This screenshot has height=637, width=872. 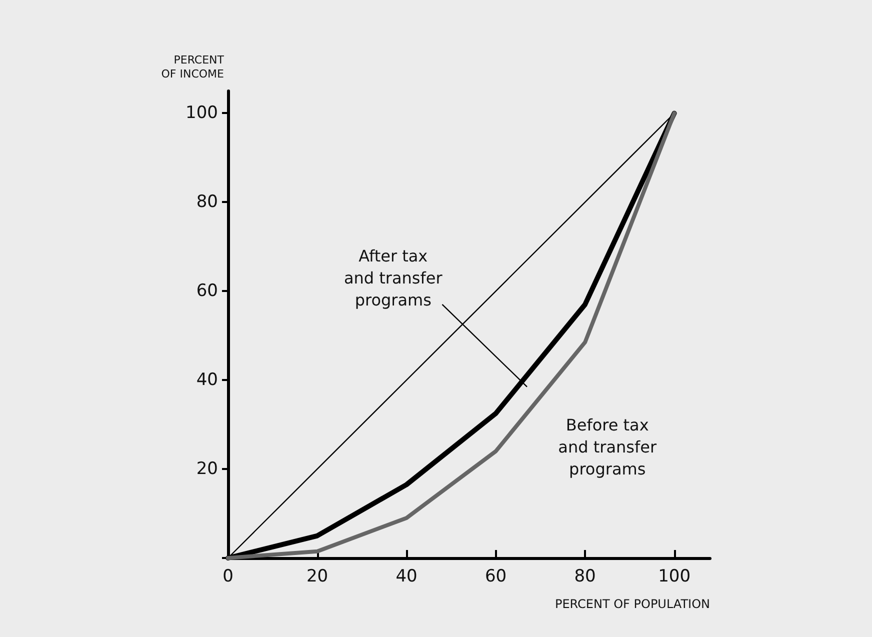 What do you see at coordinates (607, 446) in the screenshot?
I see `annotation: Before tax and transfer programs` at bounding box center [607, 446].